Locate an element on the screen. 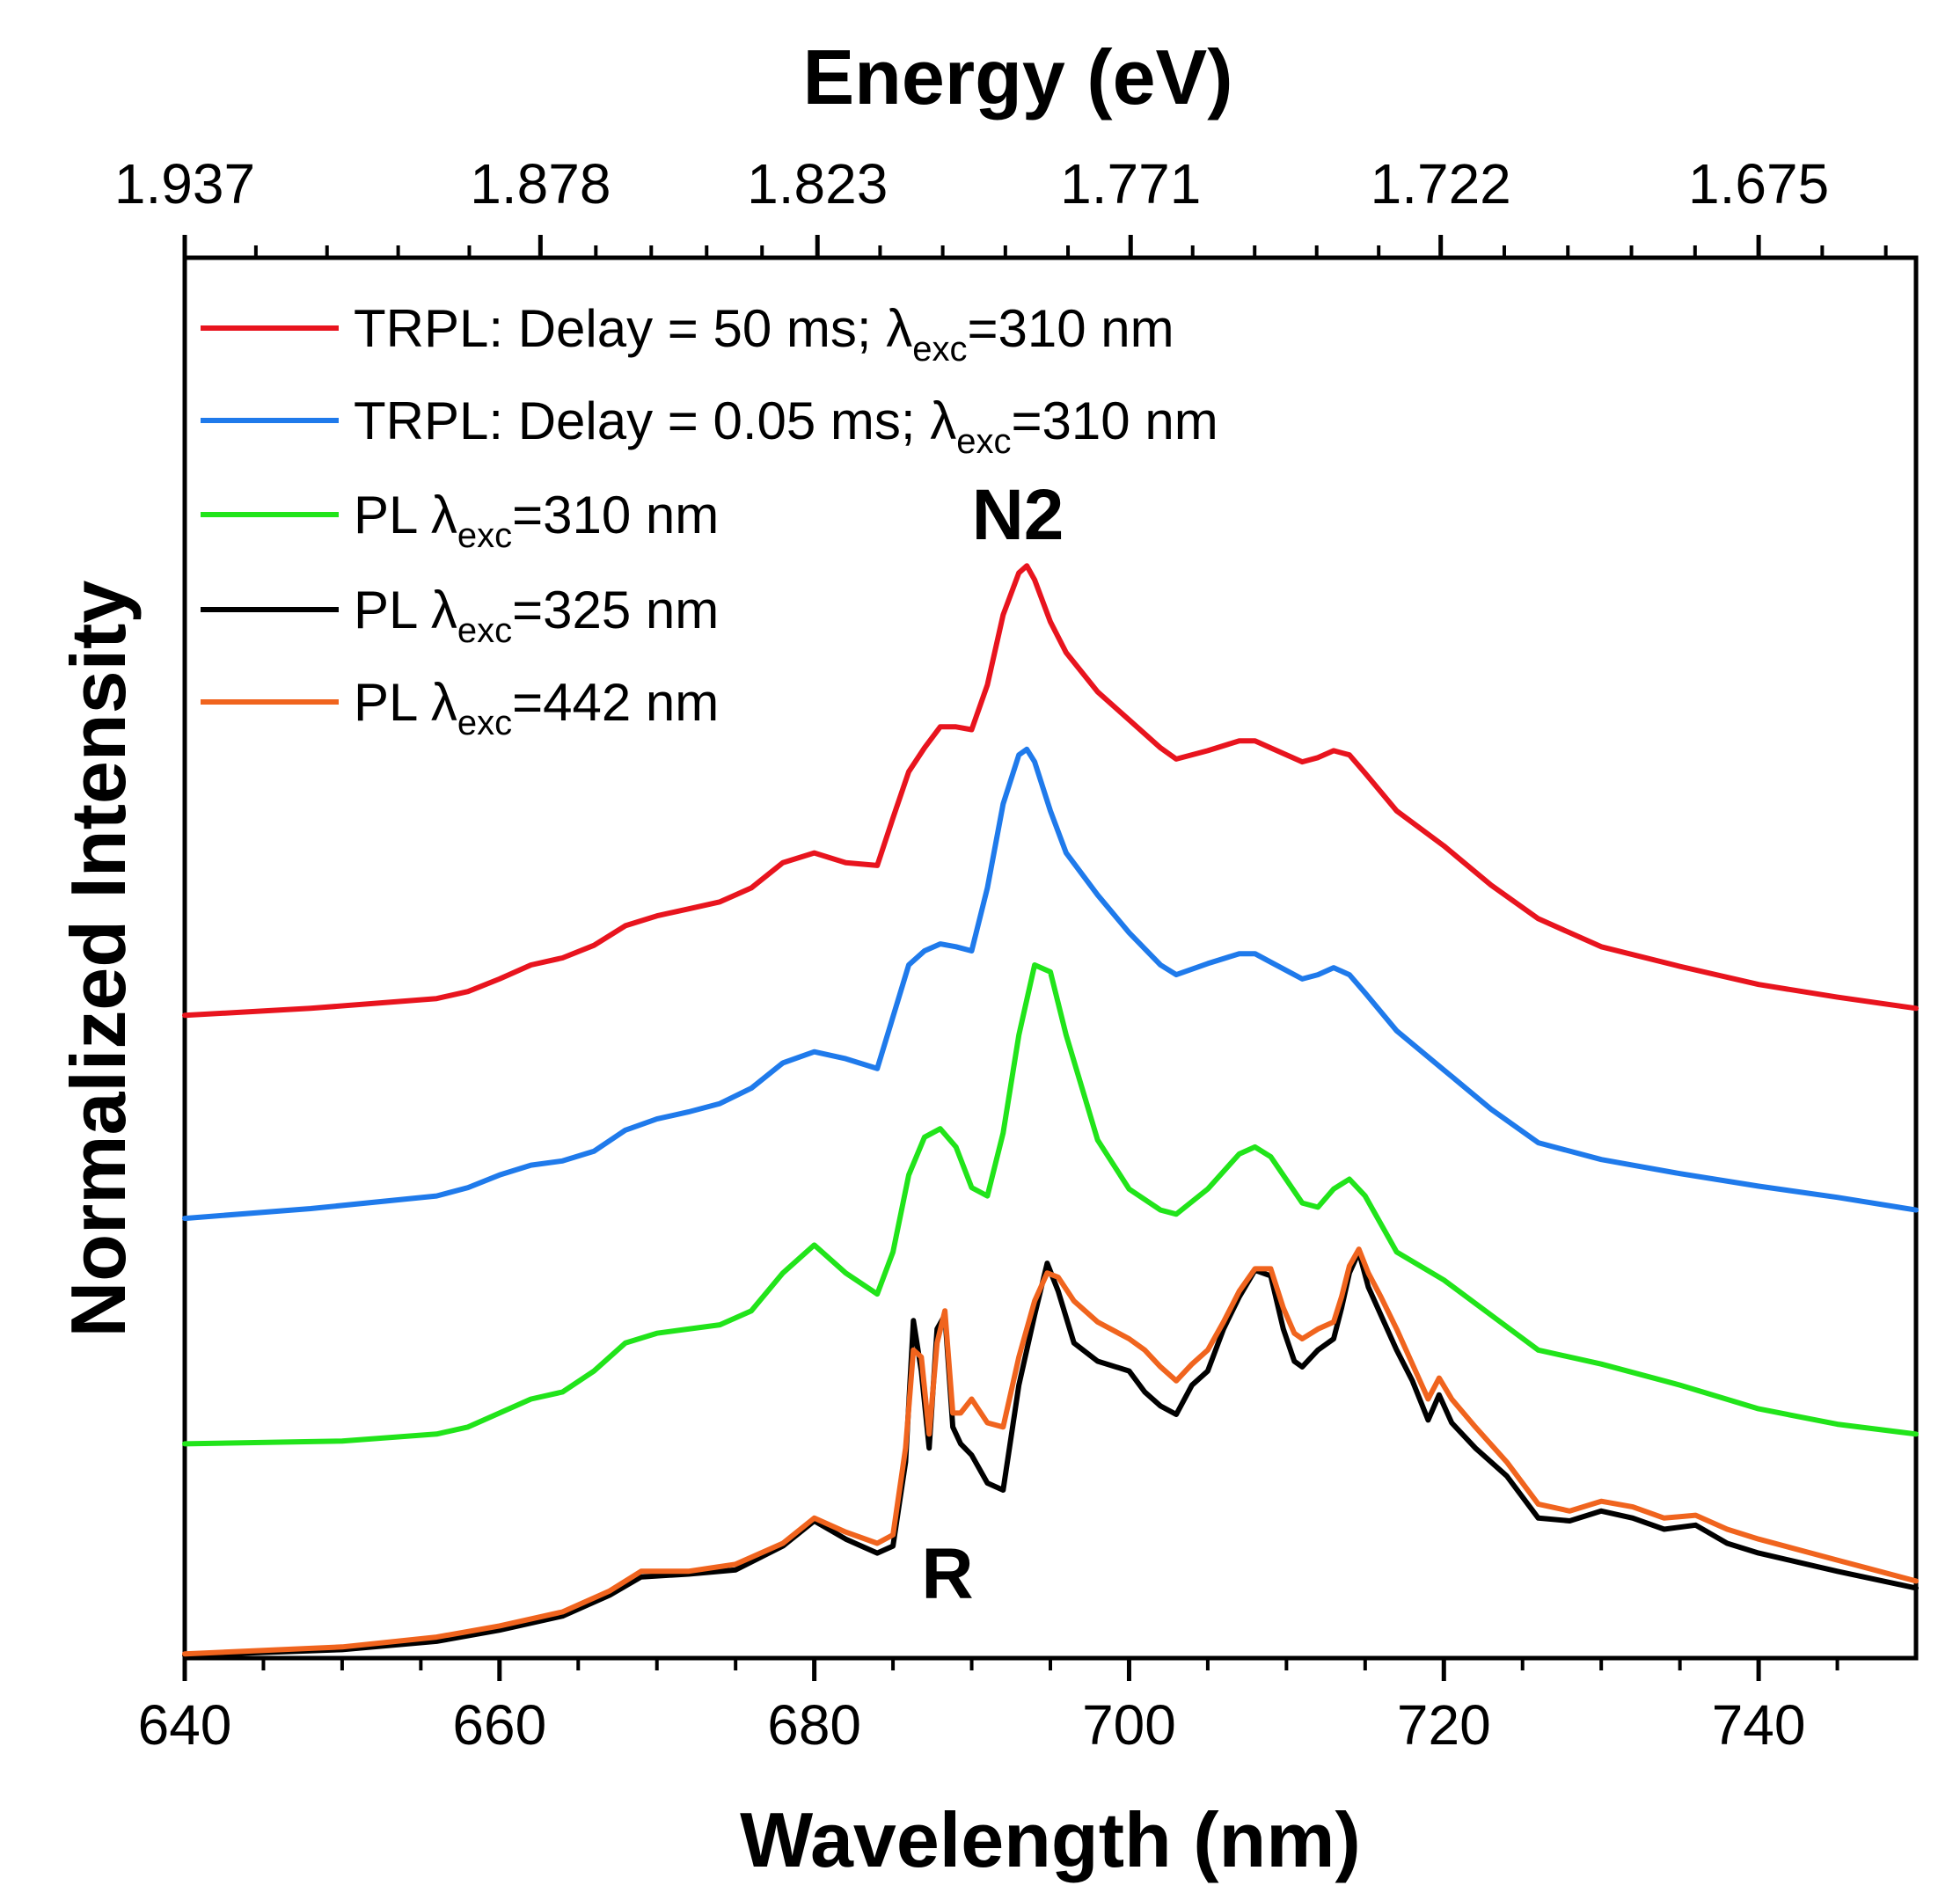 The image size is (1960, 1900). top-tick-label: 1.823 is located at coordinates (818, 184).